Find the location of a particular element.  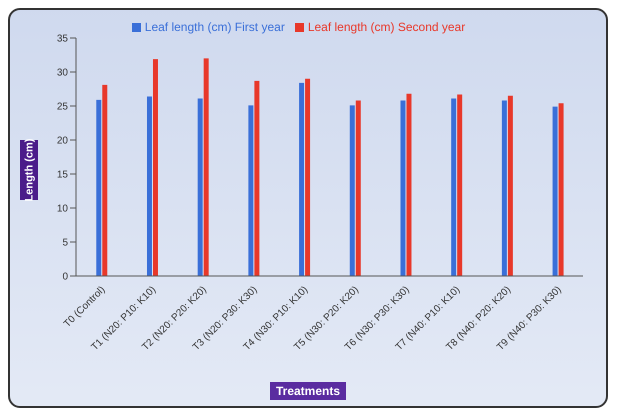

legend-label: Leaf length (cm) First year is located at coordinates (214, 27).